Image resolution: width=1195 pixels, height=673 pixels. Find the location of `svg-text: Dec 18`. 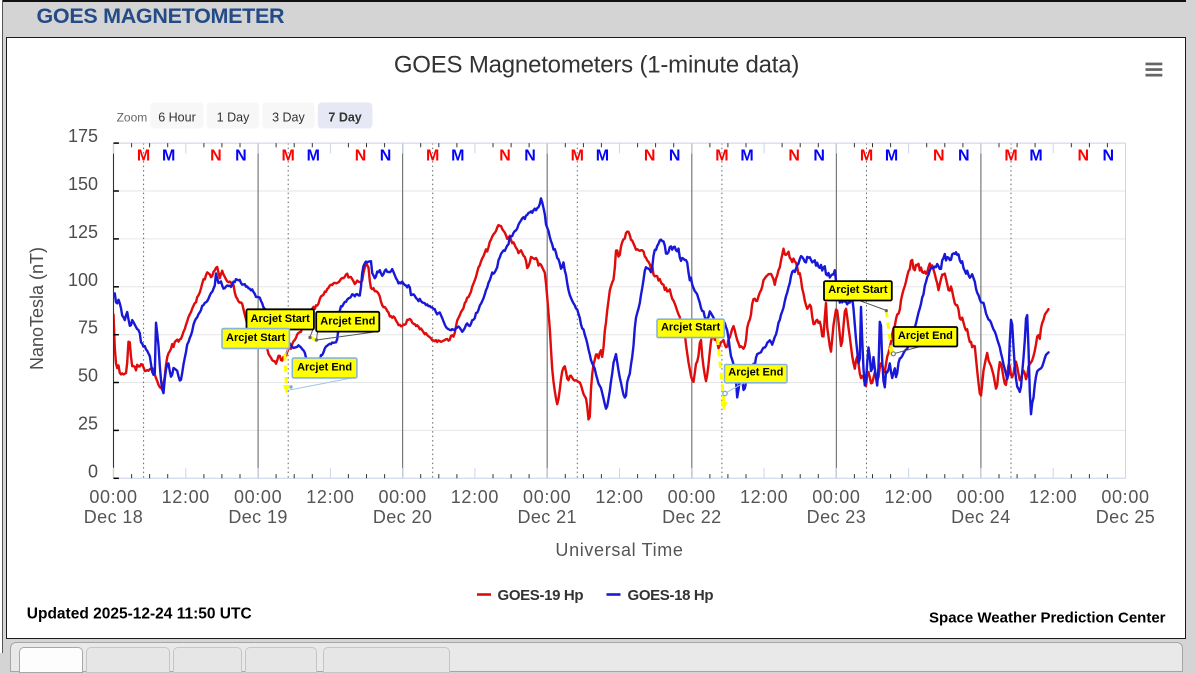

svg-text: Dec 18 is located at coordinates (113, 517).